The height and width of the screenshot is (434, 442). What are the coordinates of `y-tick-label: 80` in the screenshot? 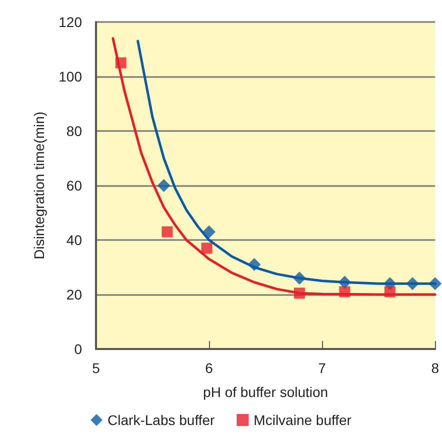 It's located at (74, 131).